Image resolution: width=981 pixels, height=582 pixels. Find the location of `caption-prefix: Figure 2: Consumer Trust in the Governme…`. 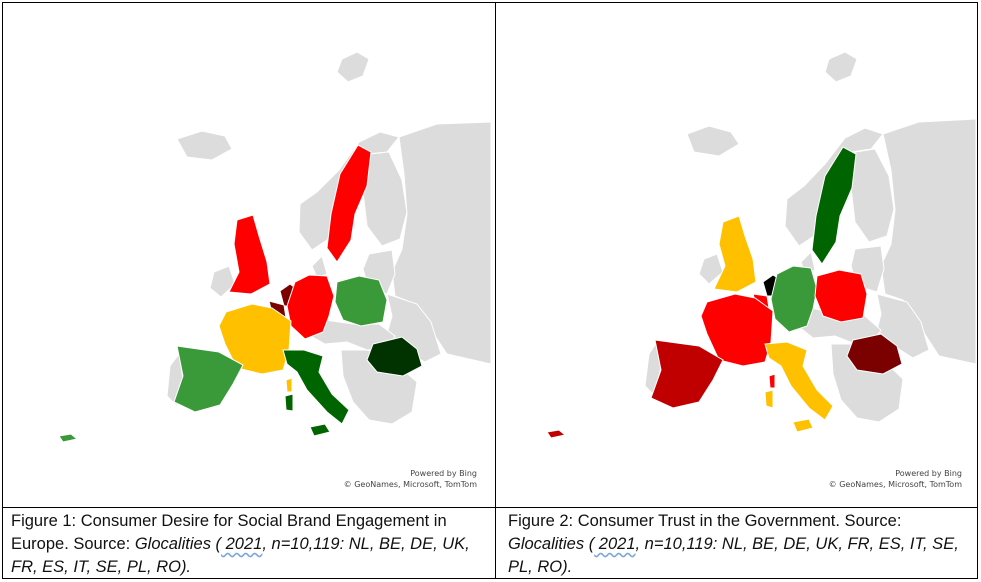

caption-prefix: Figure 2: Consumer Trust in the Governme… is located at coordinates (705, 521).